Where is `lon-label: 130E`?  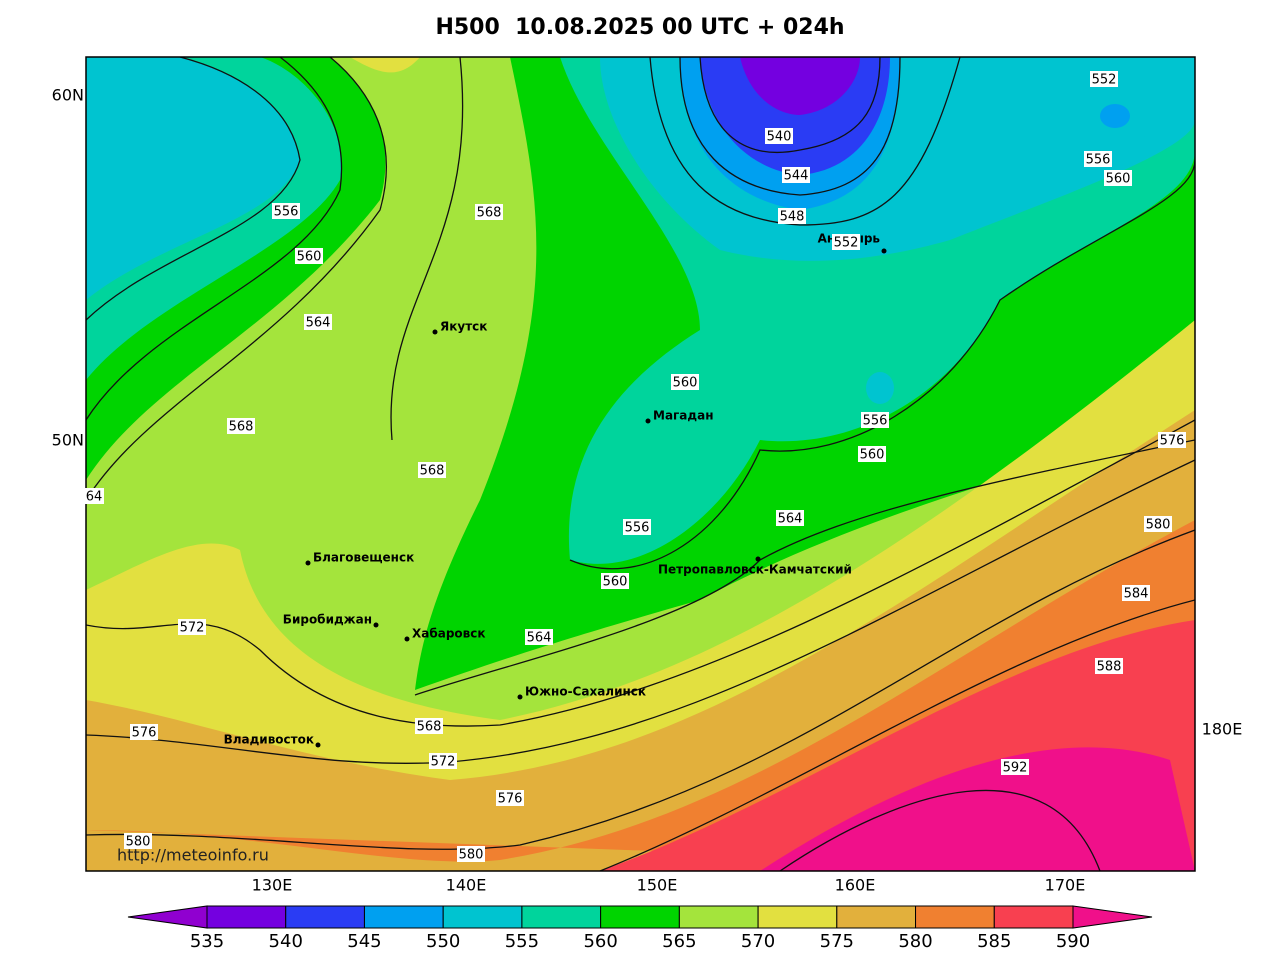 lon-label: 130E is located at coordinates (272, 885).